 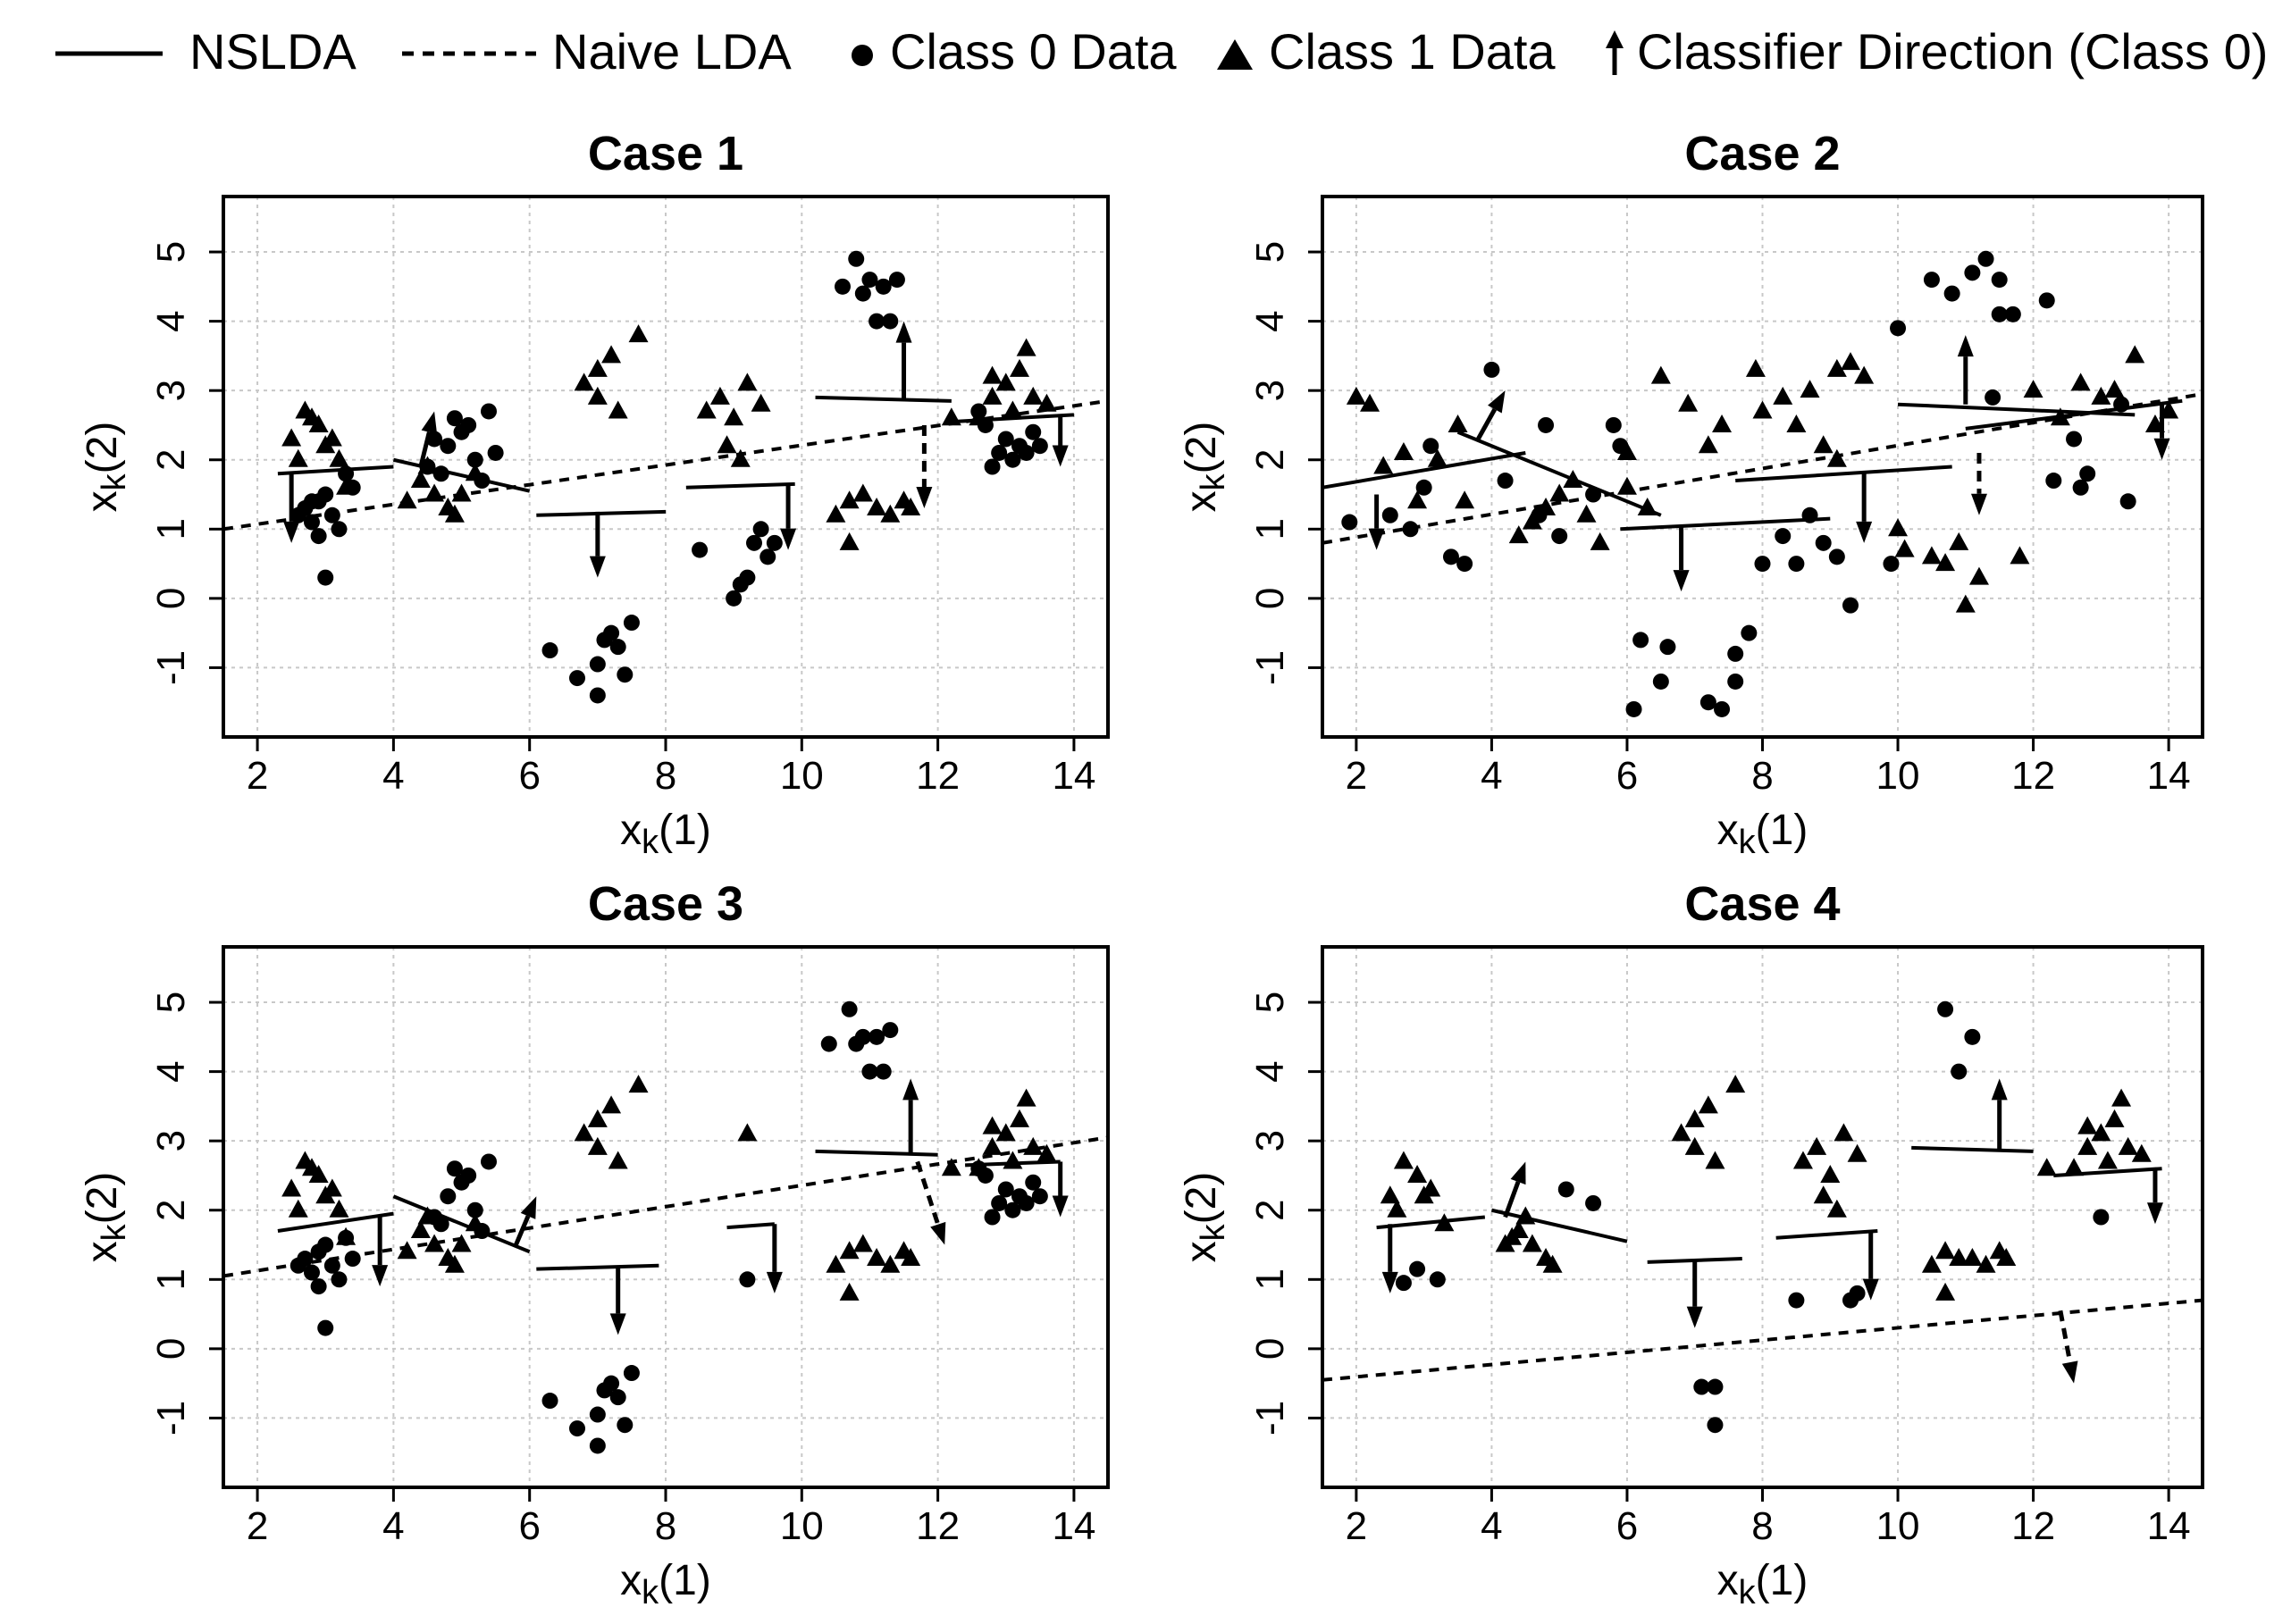 I want to click on y-tick-label: 1, so click(x=1270, y=1279).